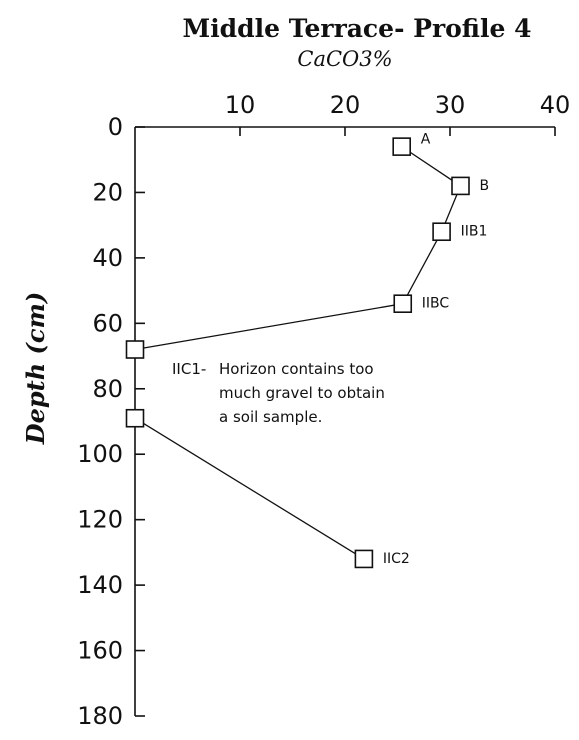 This screenshot has height=740, width=579. Describe the element at coordinates (100, 651) in the screenshot. I see `y-tick-label: 160` at that location.